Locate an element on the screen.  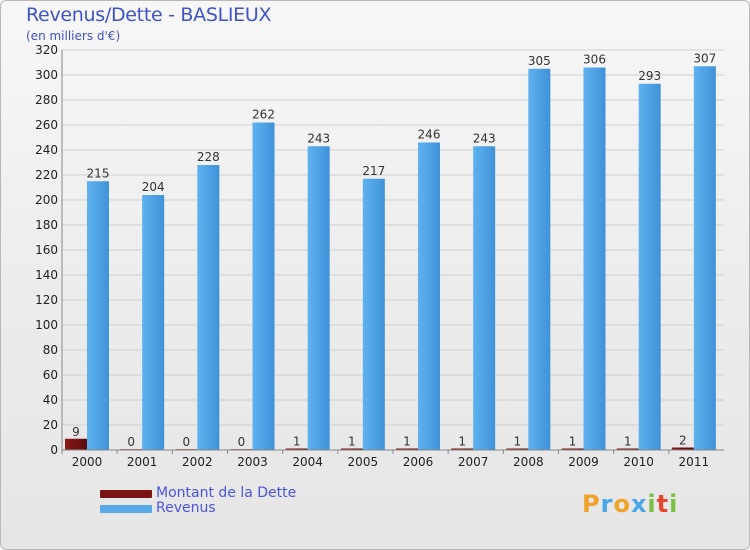
data-label-debt: 9 is located at coordinates (76, 432).